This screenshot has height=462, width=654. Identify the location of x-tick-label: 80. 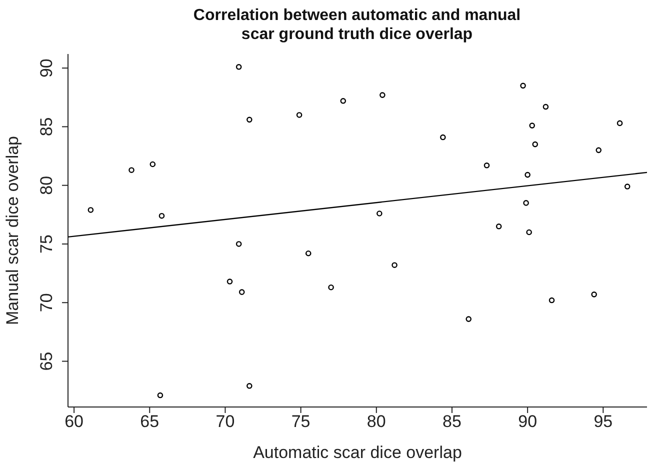
(376, 422).